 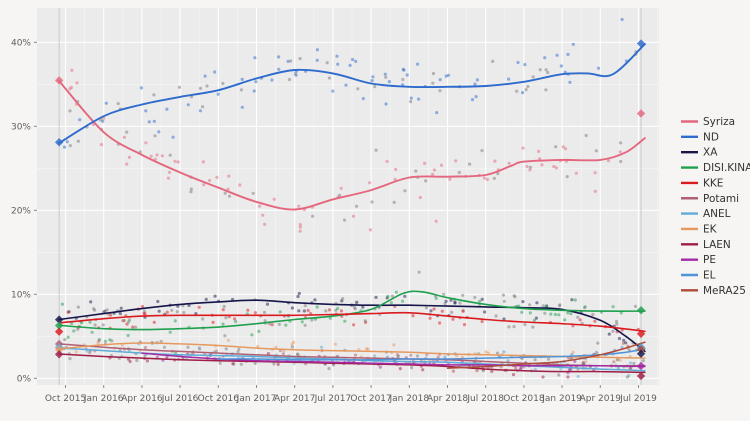 What do you see at coordinates (699, 153) in the screenshot?
I see `legend-item-XA: XA` at bounding box center [699, 153].